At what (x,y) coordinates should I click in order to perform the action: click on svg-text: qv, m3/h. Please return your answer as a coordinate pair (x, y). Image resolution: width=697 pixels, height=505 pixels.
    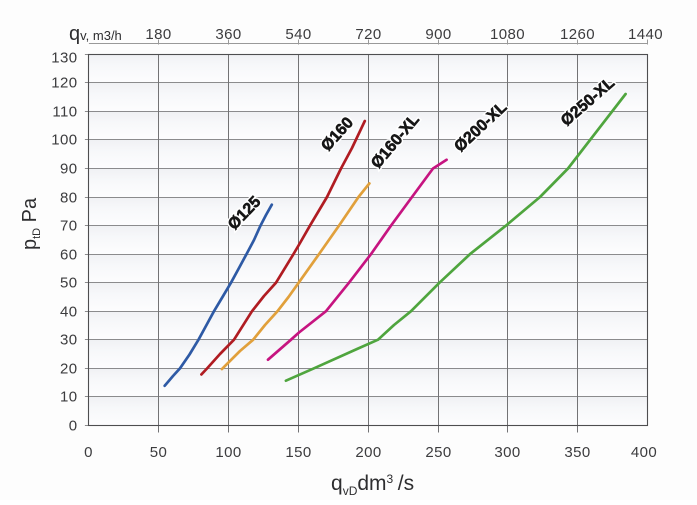
    Looking at the image, I should click on (95, 34).